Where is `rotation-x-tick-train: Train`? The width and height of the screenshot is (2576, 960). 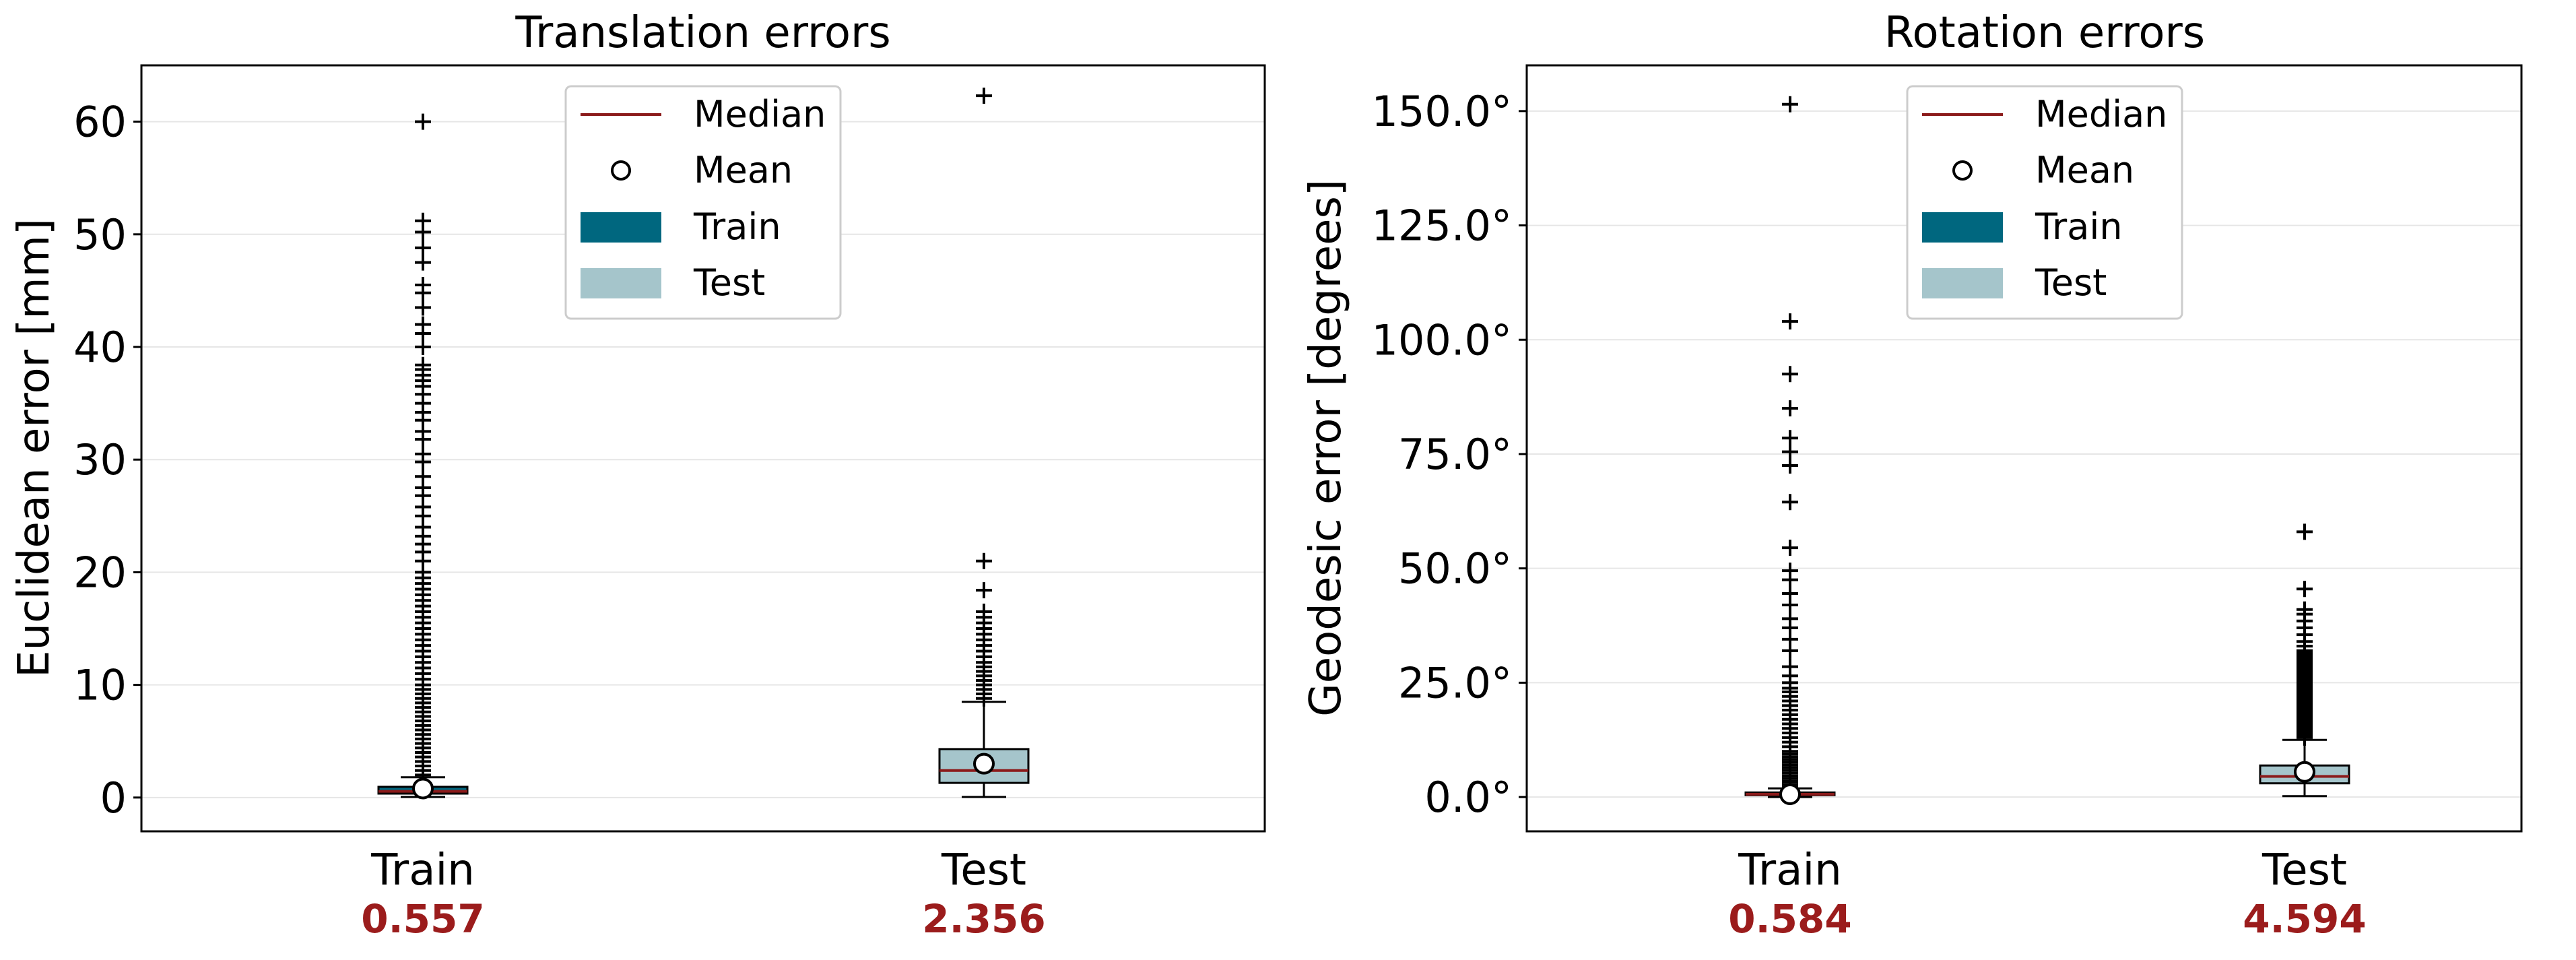 rotation-x-tick-train: Train is located at coordinates (1790, 870).